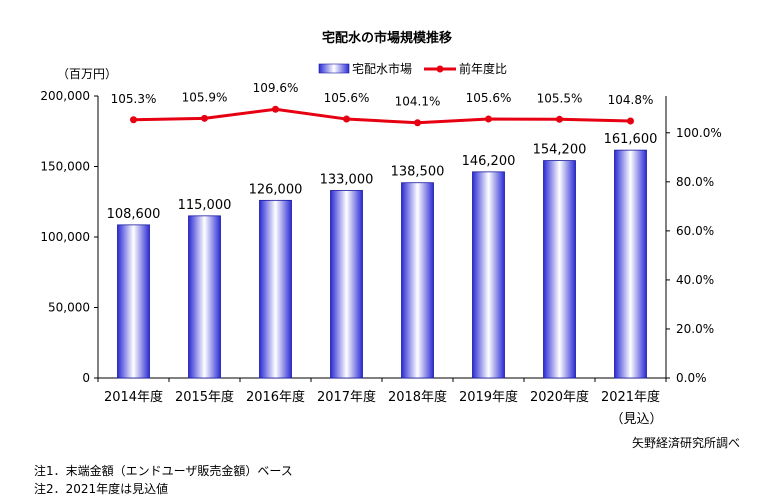  Describe the element at coordinates (483, 68) in the screenshot. I see `legend-line-label: 前年度比` at that location.